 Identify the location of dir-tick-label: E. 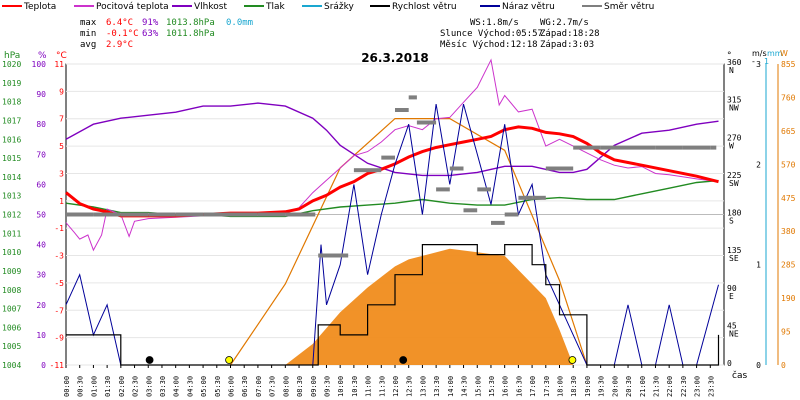
(731, 296).